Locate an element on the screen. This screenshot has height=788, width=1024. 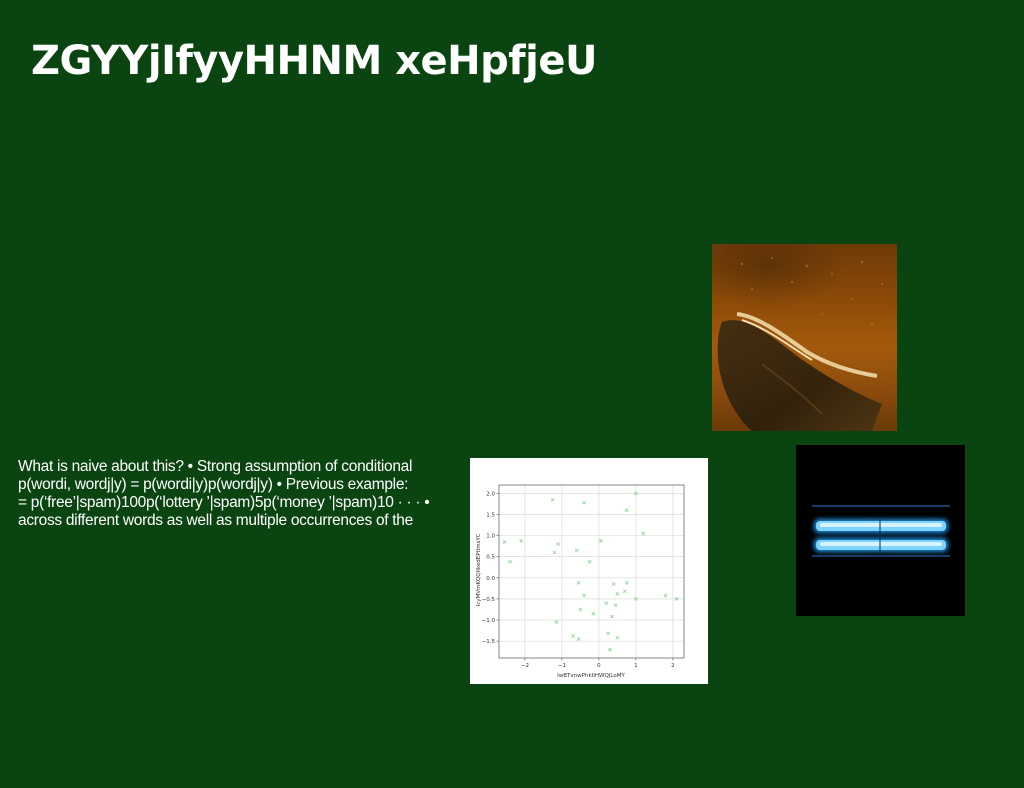
chart-x-axis-label: IwBTvnwPhkIIHWQJLoMY is located at coordinates (591, 676).